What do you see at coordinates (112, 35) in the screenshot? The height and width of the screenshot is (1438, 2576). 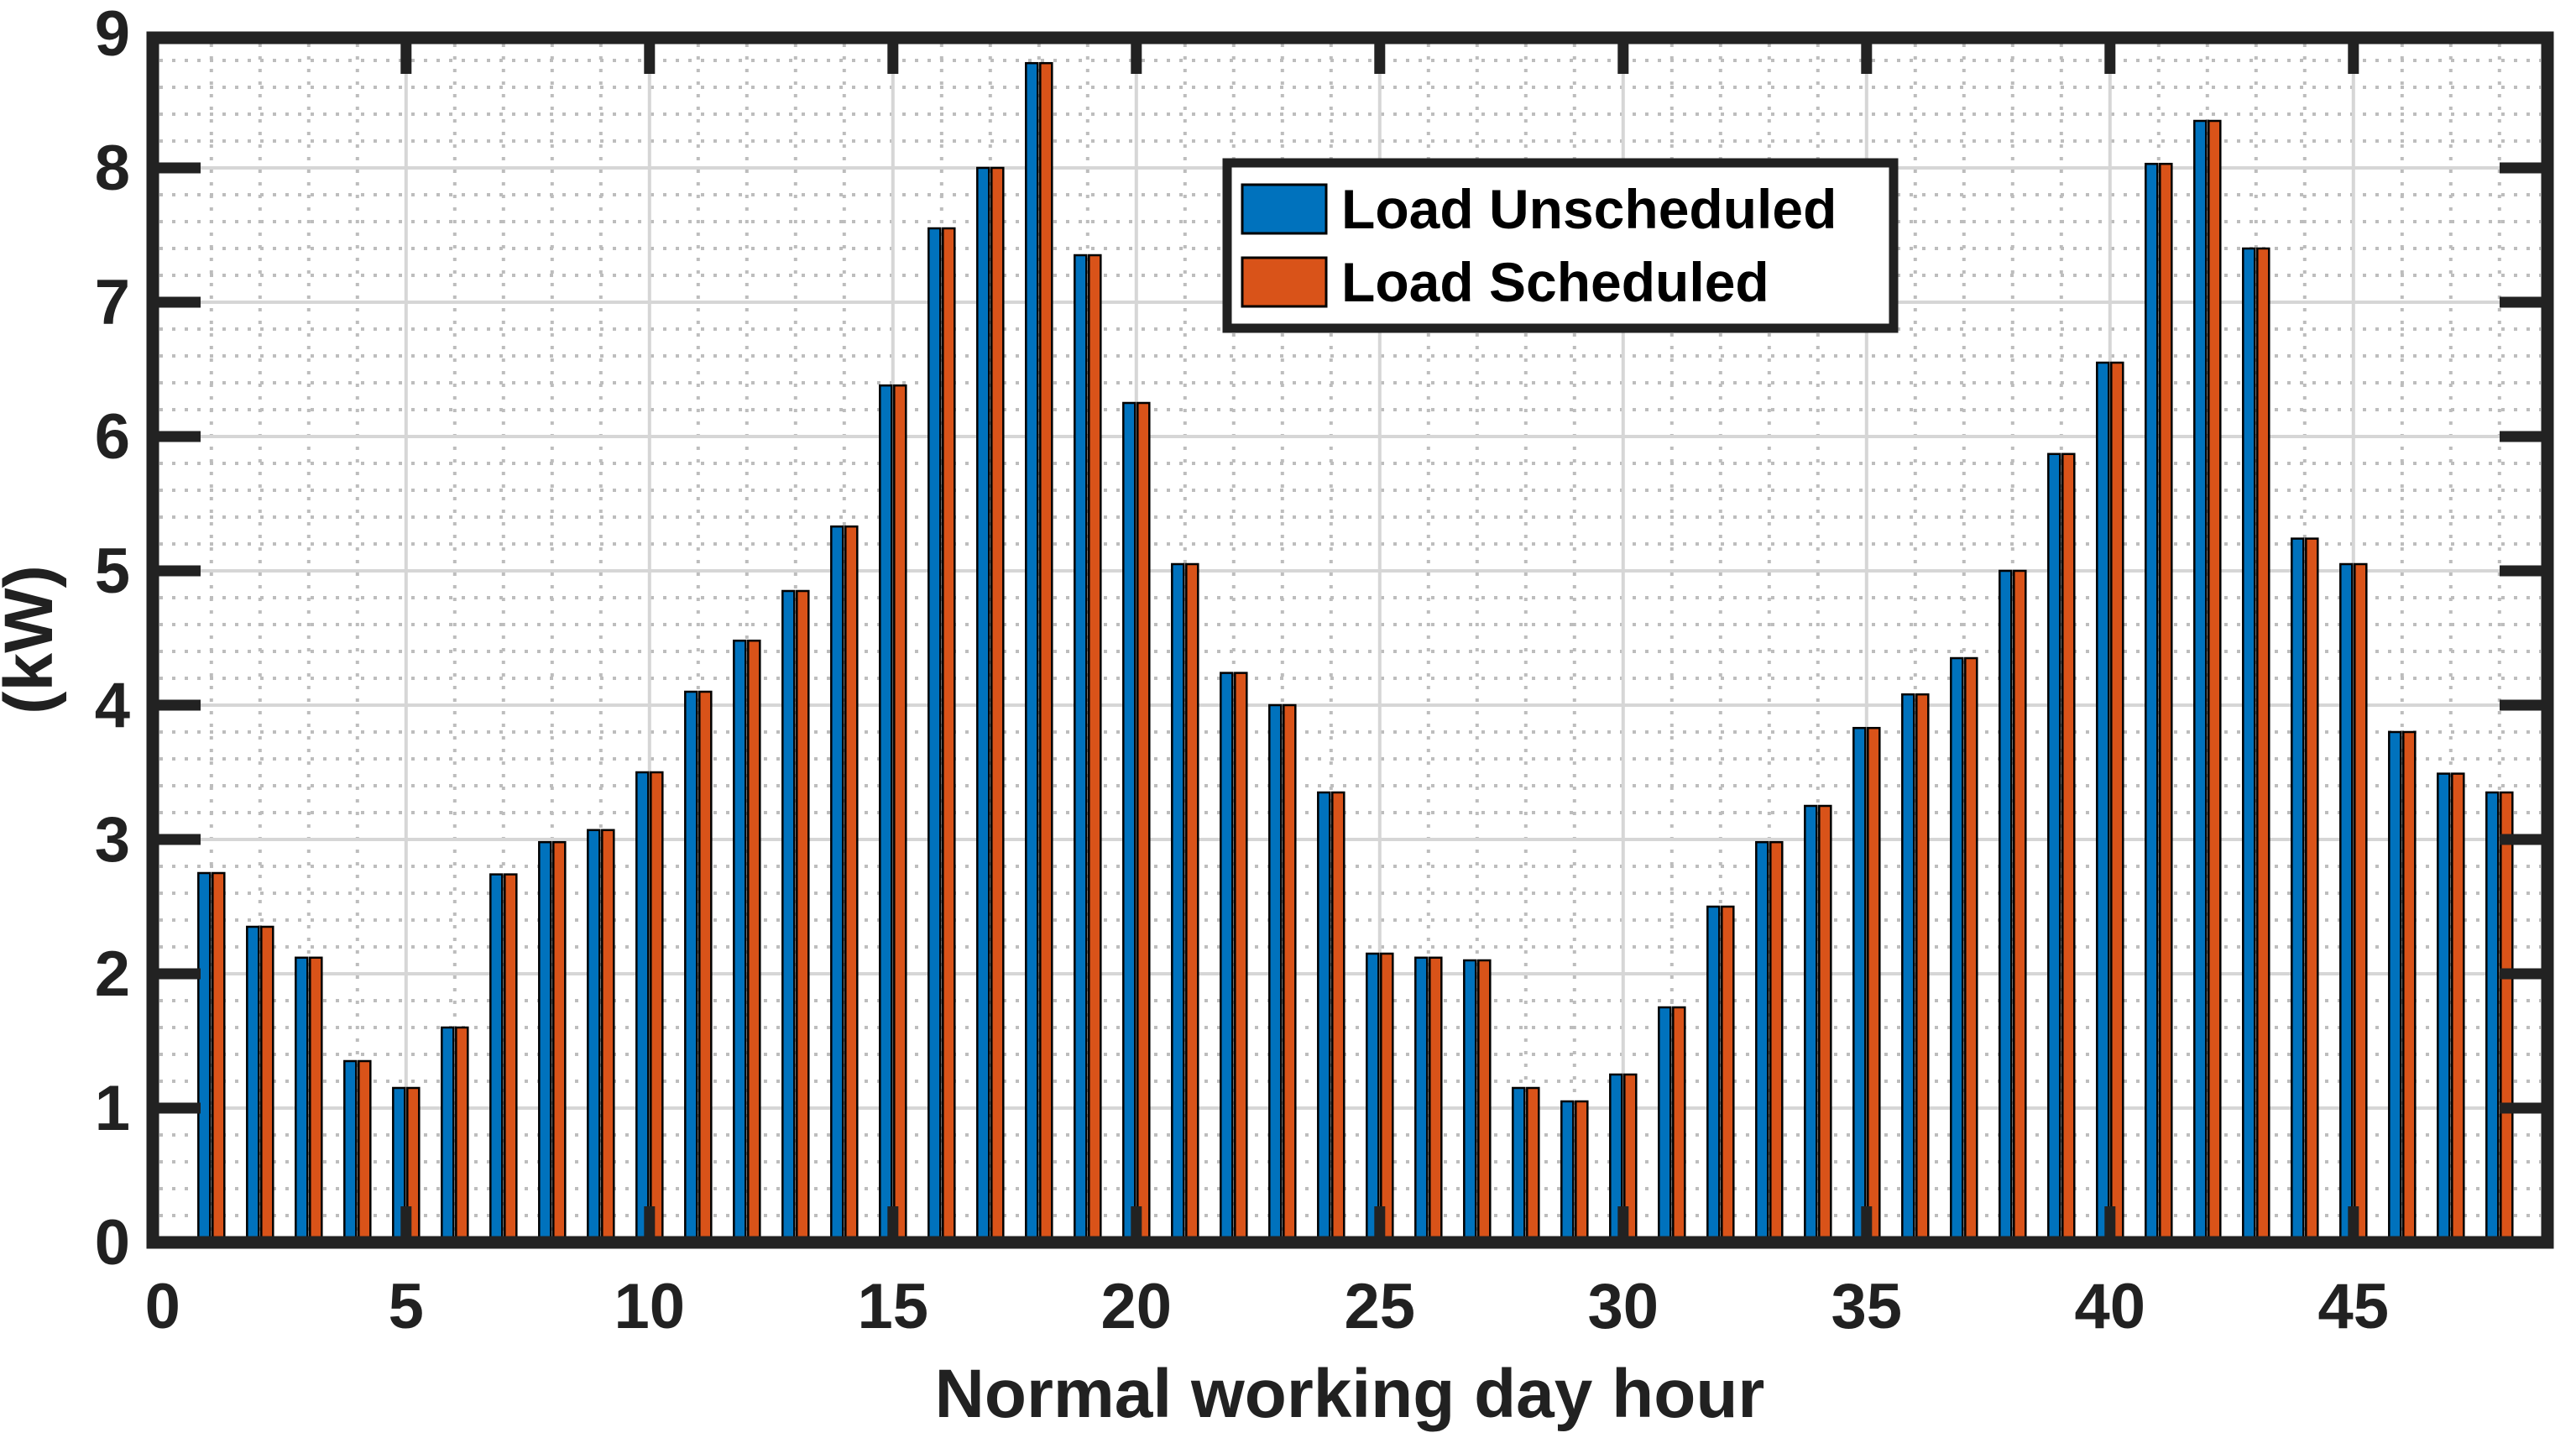 I see `y-tick-label-9: 9` at bounding box center [112, 35].